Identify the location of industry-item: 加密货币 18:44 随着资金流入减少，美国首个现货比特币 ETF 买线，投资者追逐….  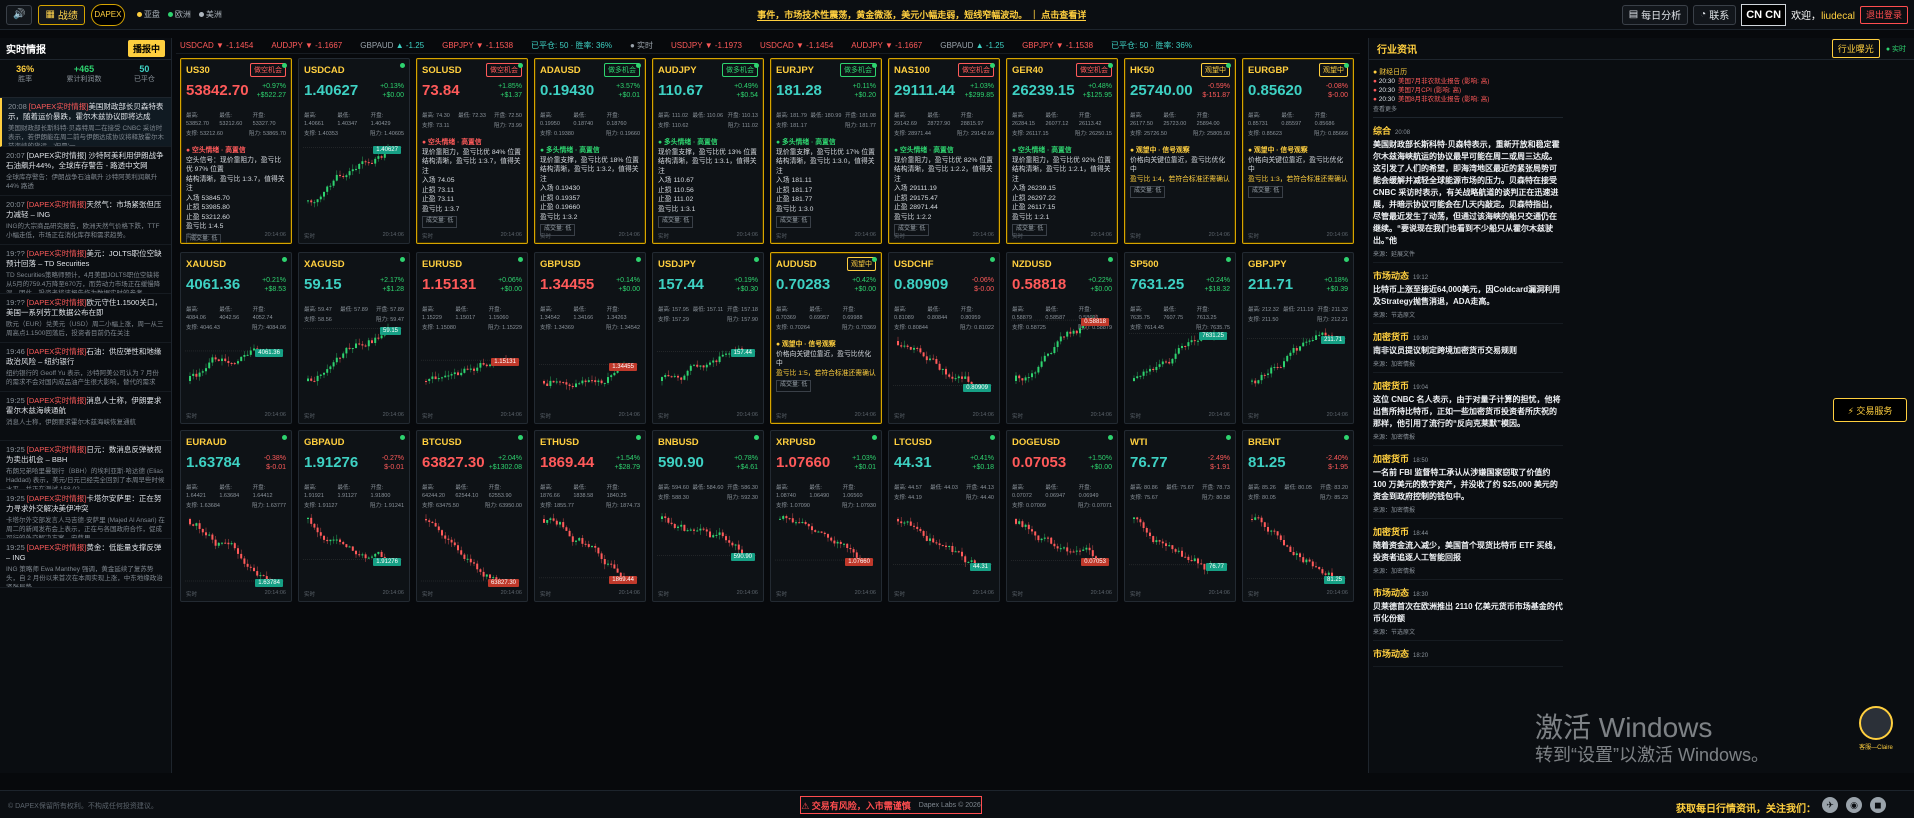
(1468, 549).